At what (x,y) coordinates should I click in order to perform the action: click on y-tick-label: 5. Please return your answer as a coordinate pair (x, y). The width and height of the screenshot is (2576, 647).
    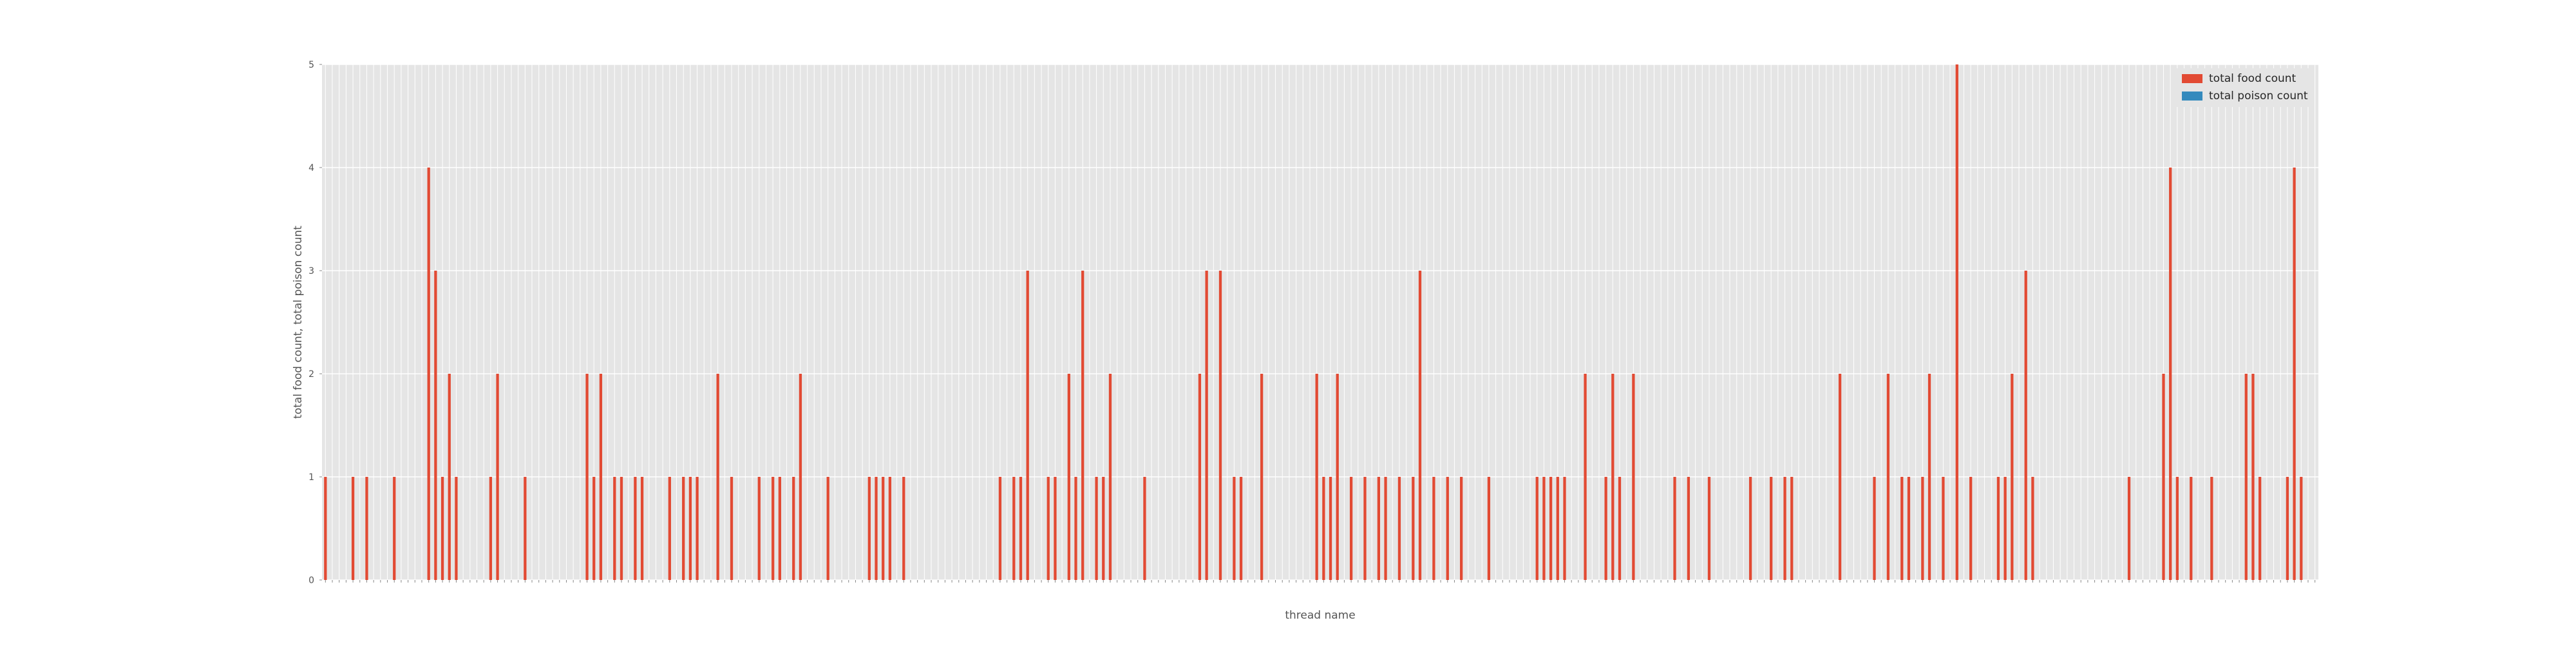
    Looking at the image, I should click on (311, 65).